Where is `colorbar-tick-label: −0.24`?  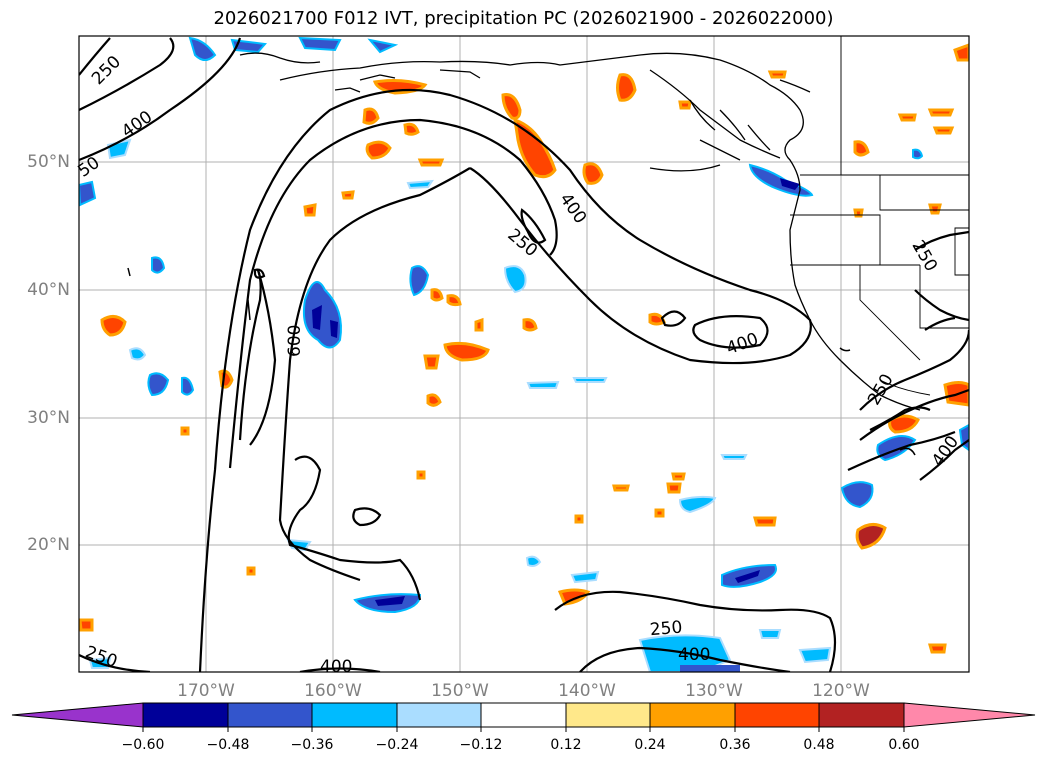 colorbar-tick-label: −0.24 is located at coordinates (397, 745).